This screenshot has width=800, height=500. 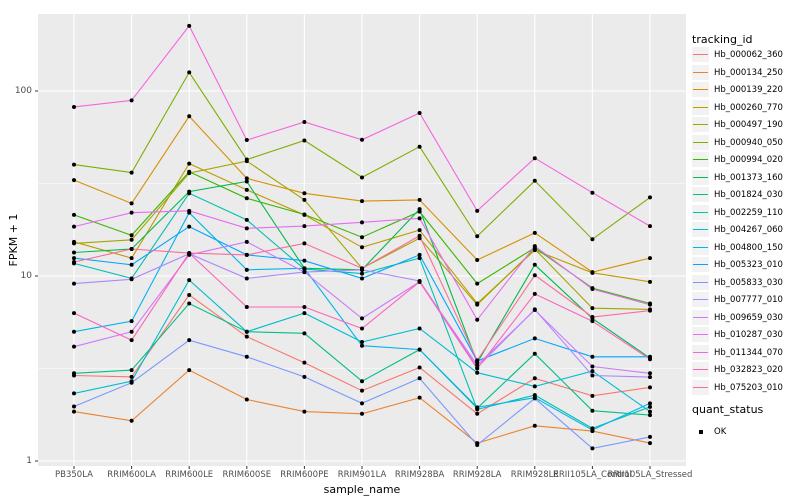 What do you see at coordinates (748, 247) in the screenshot?
I see `legend-entry-label: Hb_004800_150` at bounding box center [748, 247].